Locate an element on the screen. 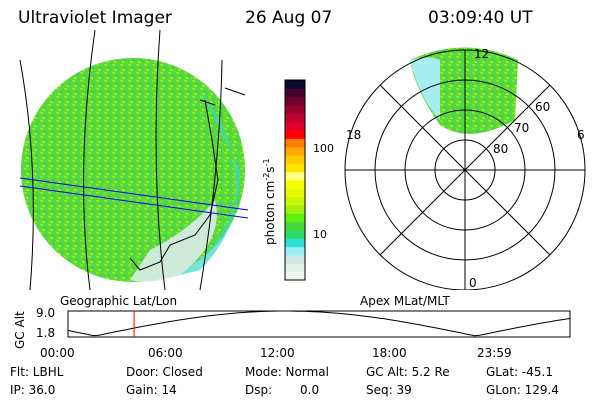  glat-status: GLat: -45.1 is located at coordinates (519, 372).